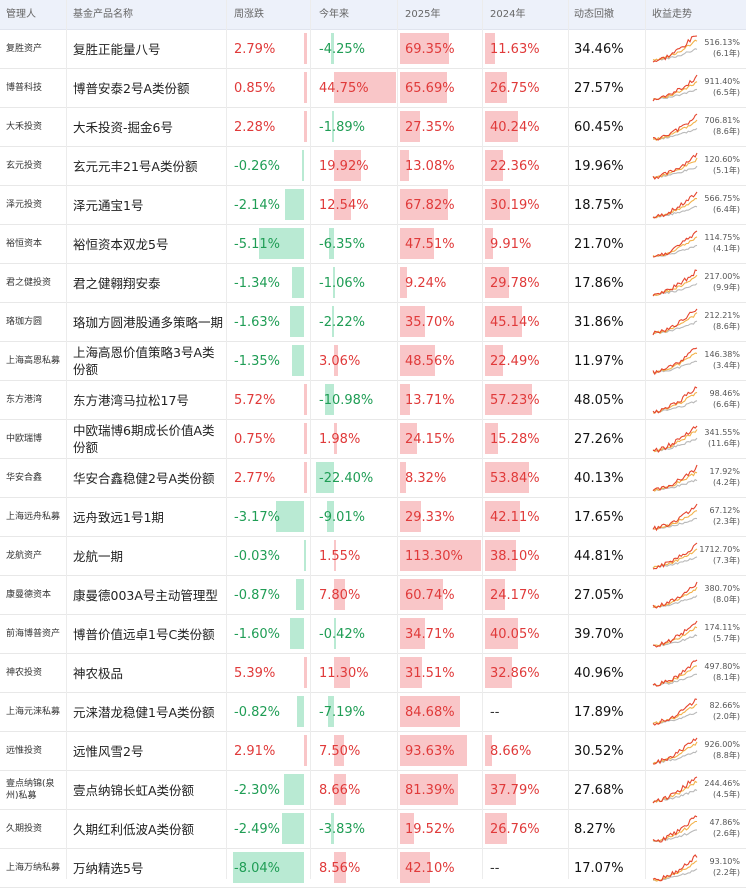  I want to click on return-trend-cell: 911.40% (6.5年), so click(697, 88).